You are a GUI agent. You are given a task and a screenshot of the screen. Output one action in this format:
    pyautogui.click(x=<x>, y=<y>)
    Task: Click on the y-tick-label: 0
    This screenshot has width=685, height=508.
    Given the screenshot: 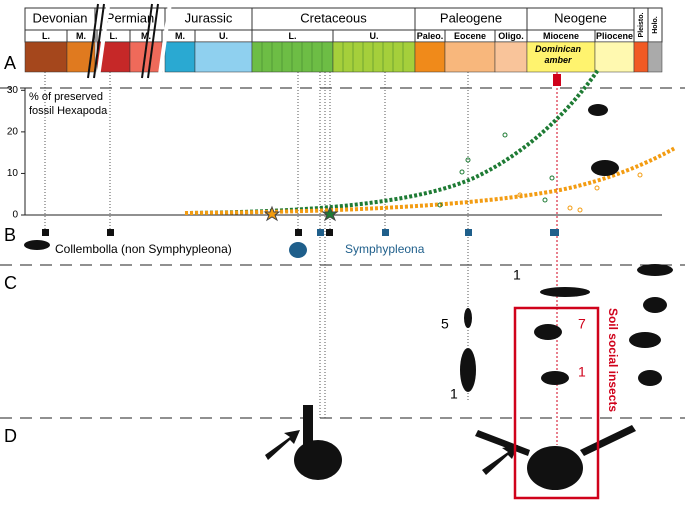 What is the action you would take?
    pyautogui.click(x=15, y=215)
    